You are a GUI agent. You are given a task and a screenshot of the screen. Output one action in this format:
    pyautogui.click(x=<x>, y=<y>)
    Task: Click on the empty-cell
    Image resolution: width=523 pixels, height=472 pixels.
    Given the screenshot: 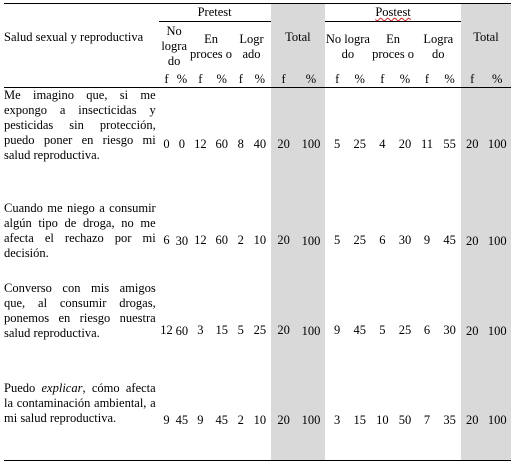 What is the action you would take?
    pyautogui.click(x=81, y=79)
    